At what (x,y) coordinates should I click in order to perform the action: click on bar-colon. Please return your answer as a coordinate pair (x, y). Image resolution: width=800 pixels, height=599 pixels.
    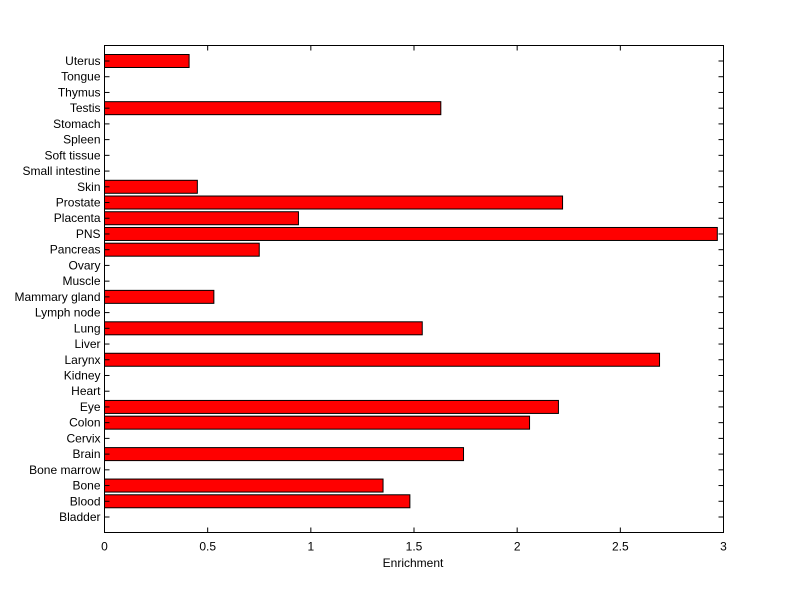
    Looking at the image, I should click on (317, 422).